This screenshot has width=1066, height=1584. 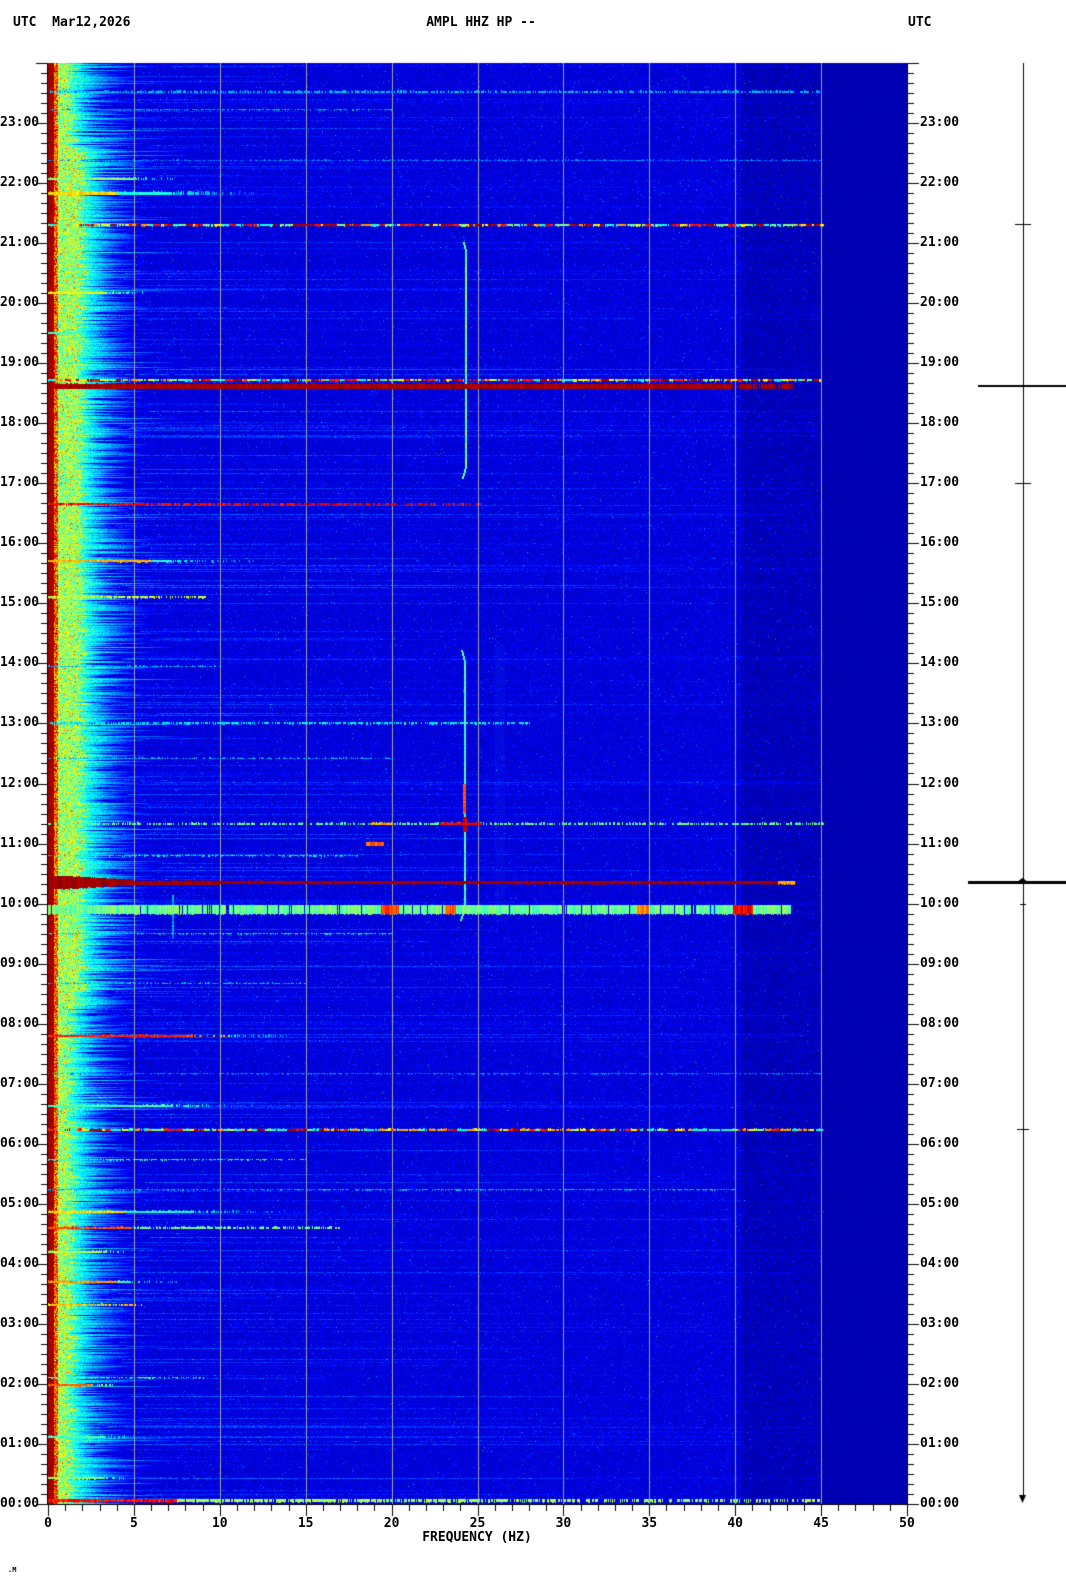 What do you see at coordinates (133, 1523) in the screenshot?
I see `freq-tick-label: 5` at bounding box center [133, 1523].